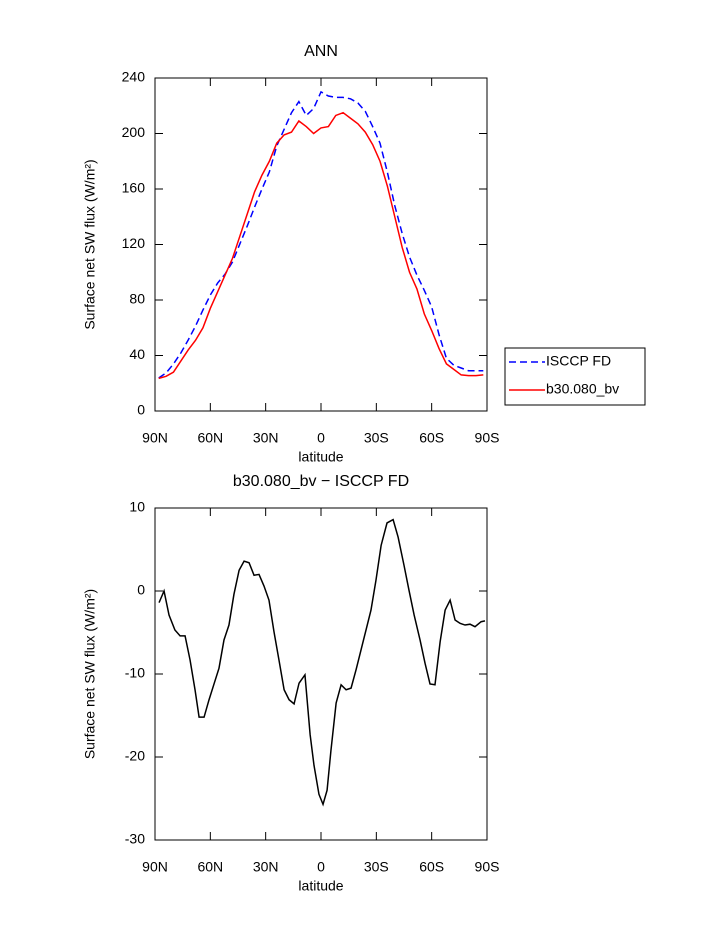  Describe the element at coordinates (135, 756) in the screenshot. I see `y-tick-label: -20` at that location.